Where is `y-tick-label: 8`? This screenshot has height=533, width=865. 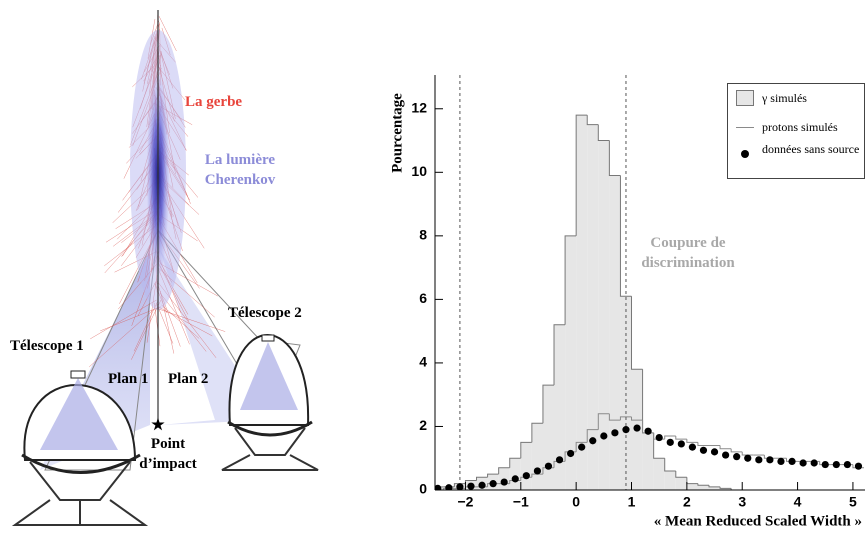 y-tick-label: 8 is located at coordinates (423, 235).